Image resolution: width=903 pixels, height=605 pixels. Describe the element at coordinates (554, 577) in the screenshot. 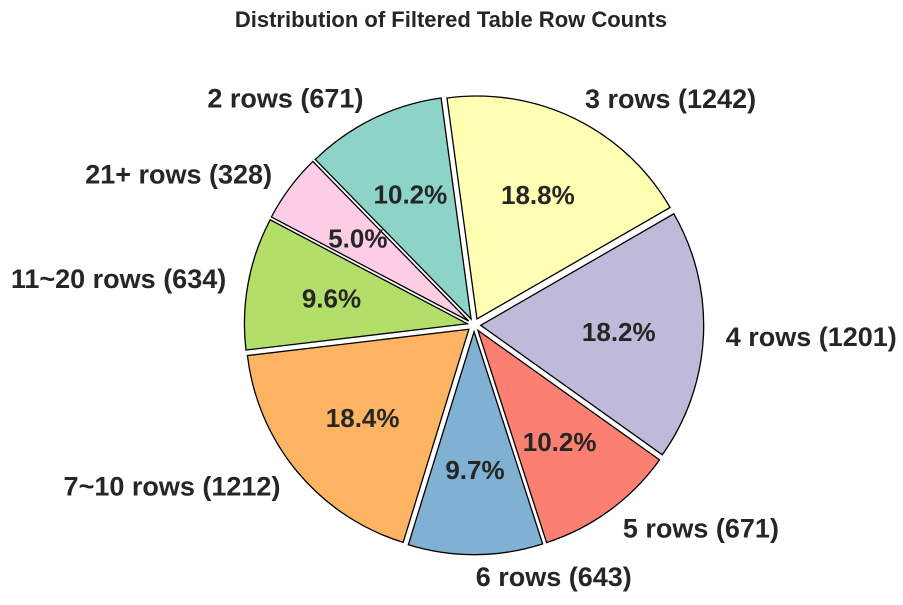

I see `pie-slice-label: 6 rows (643)` at that location.